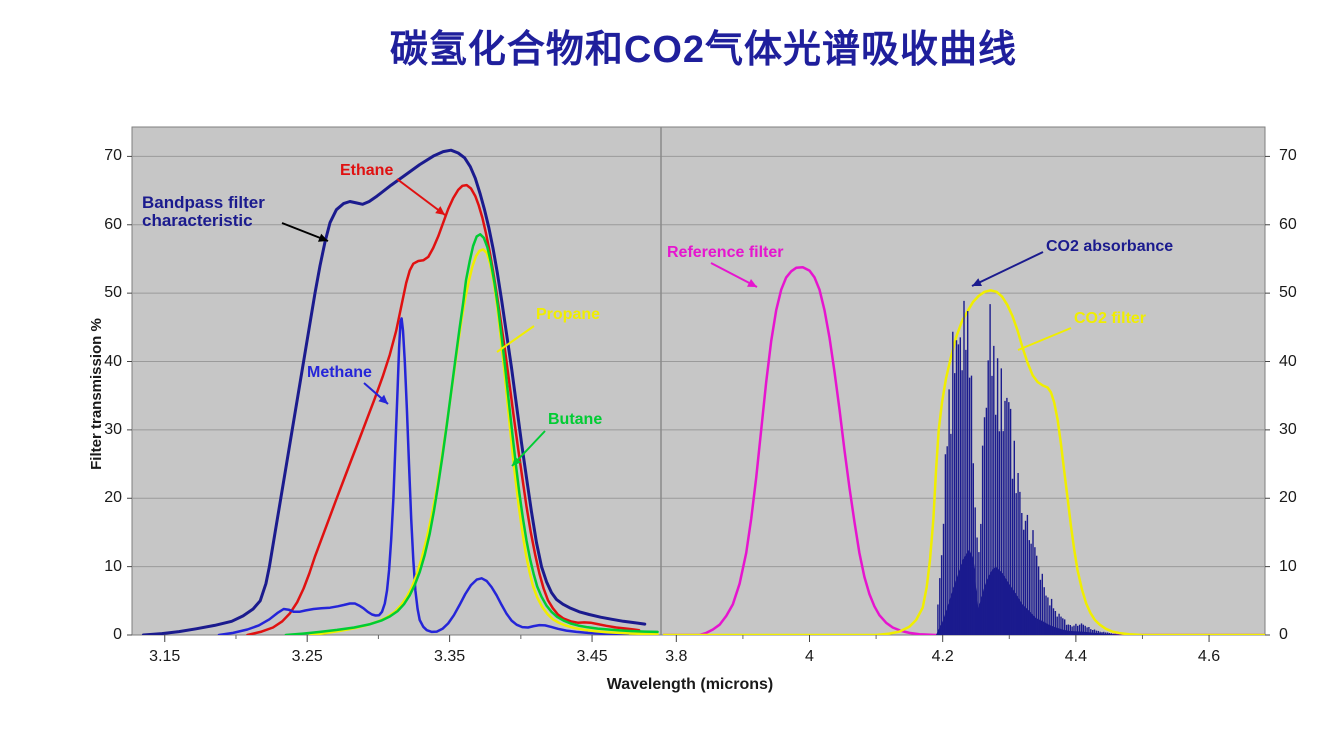  Describe the element at coordinates (1288, 361) in the screenshot. I see `y-tick-label-right: 40` at that location.